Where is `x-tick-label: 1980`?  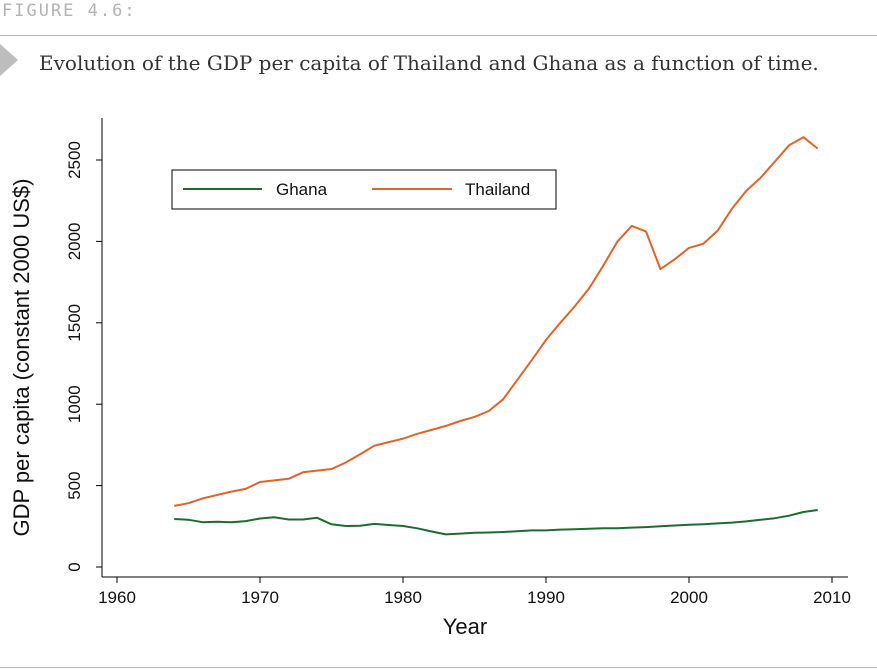 x-tick-label: 1980 is located at coordinates (403, 597).